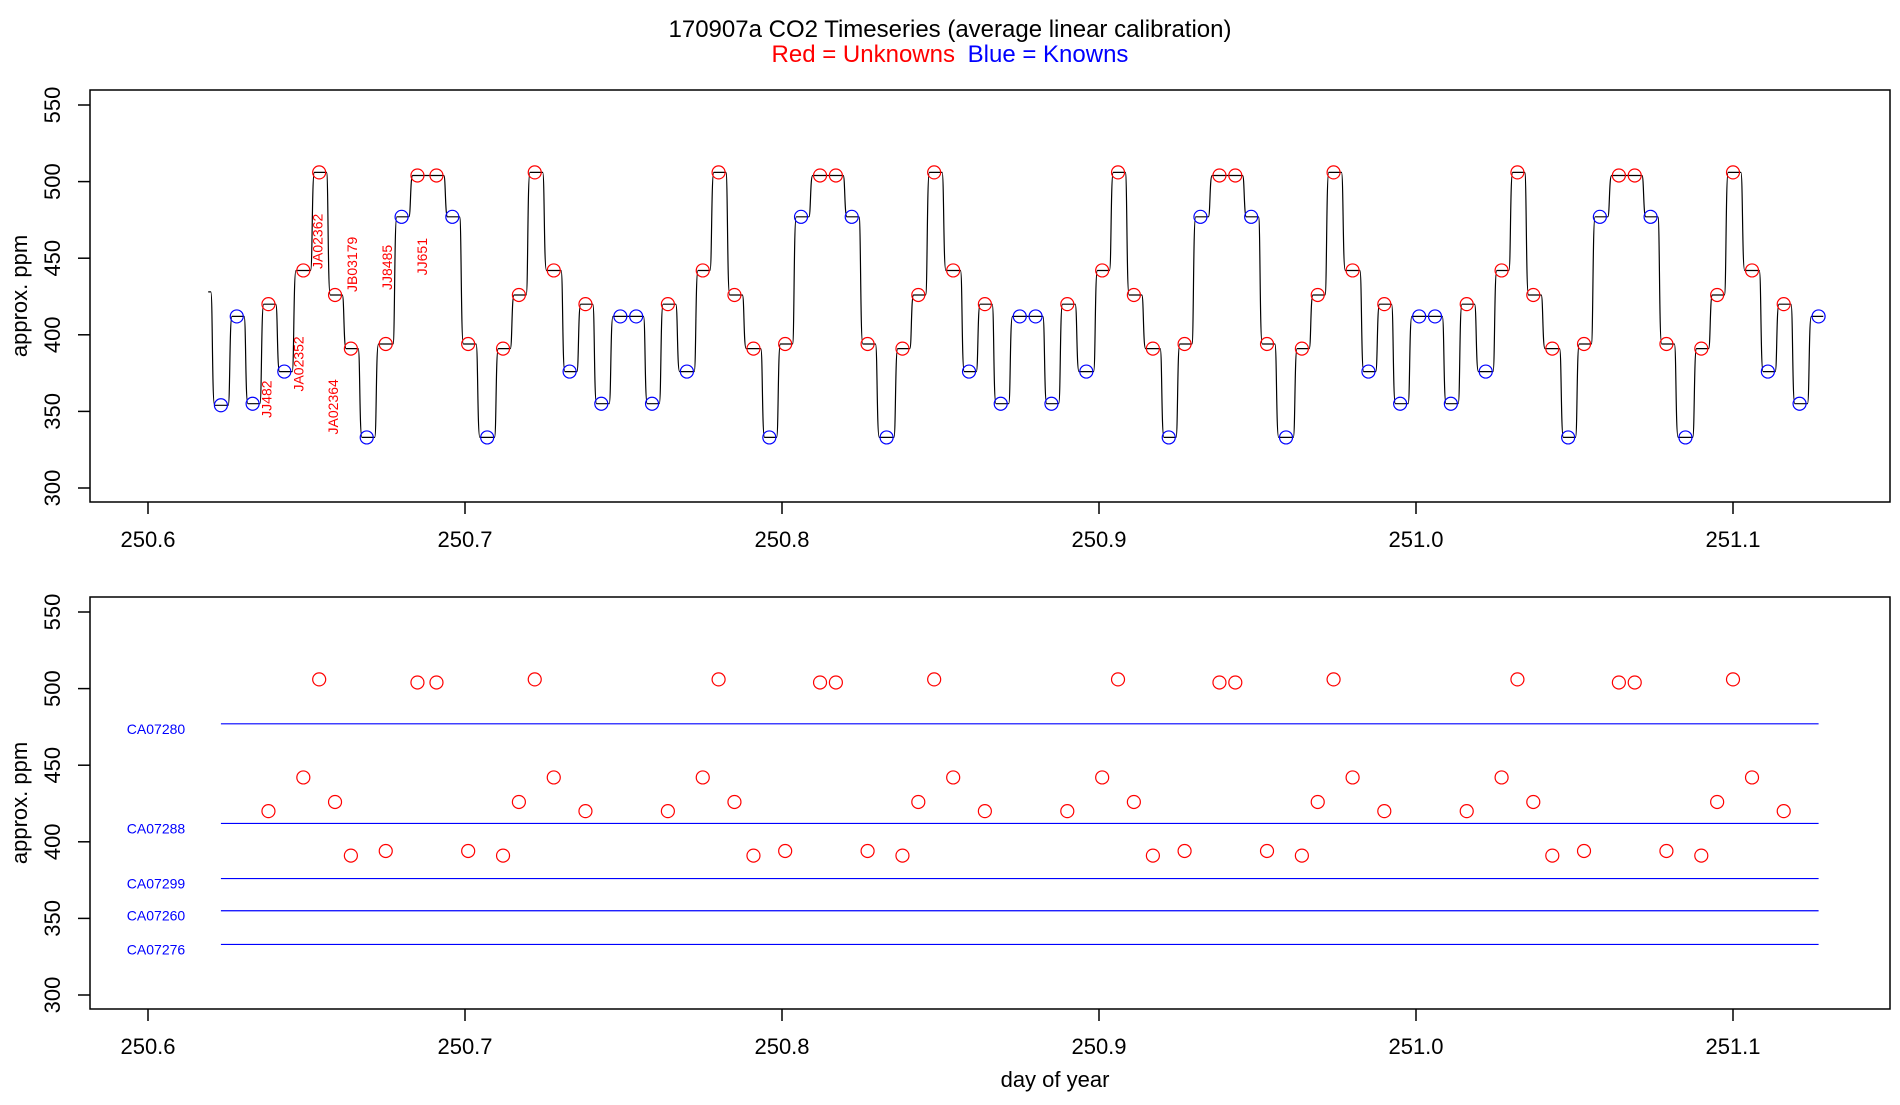 The height and width of the screenshot is (1105, 1900). What do you see at coordinates (19, 296) in the screenshot?
I see `top-y-axis-title: approx. ppm` at bounding box center [19, 296].